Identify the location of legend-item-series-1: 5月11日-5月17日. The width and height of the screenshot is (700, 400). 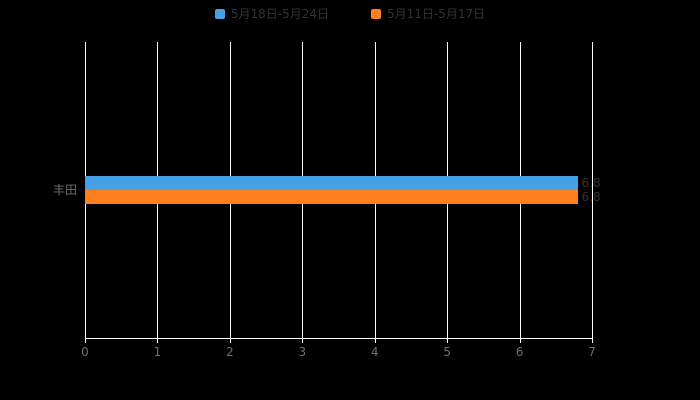
(428, 14).